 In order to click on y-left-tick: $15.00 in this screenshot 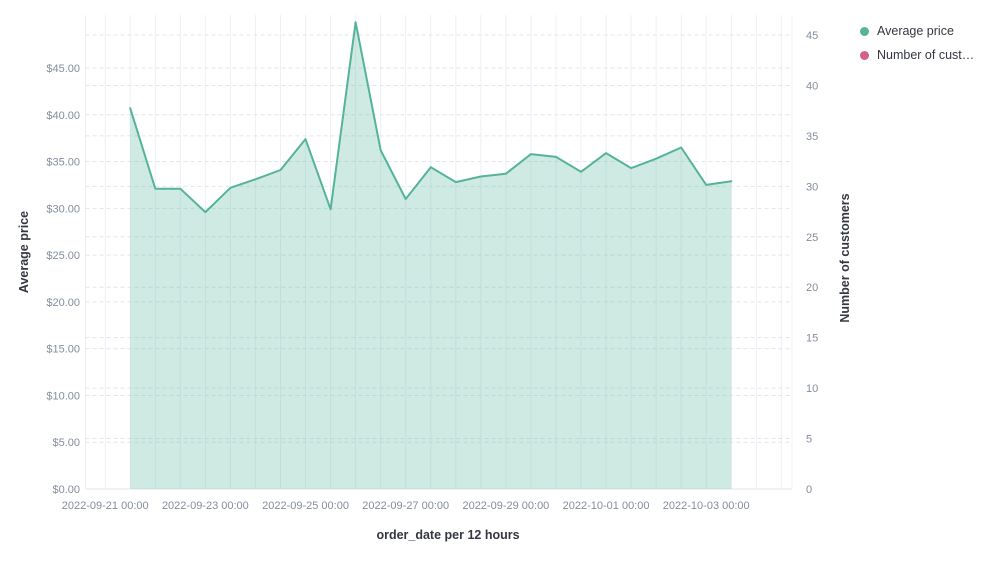, I will do `click(63, 350)`.